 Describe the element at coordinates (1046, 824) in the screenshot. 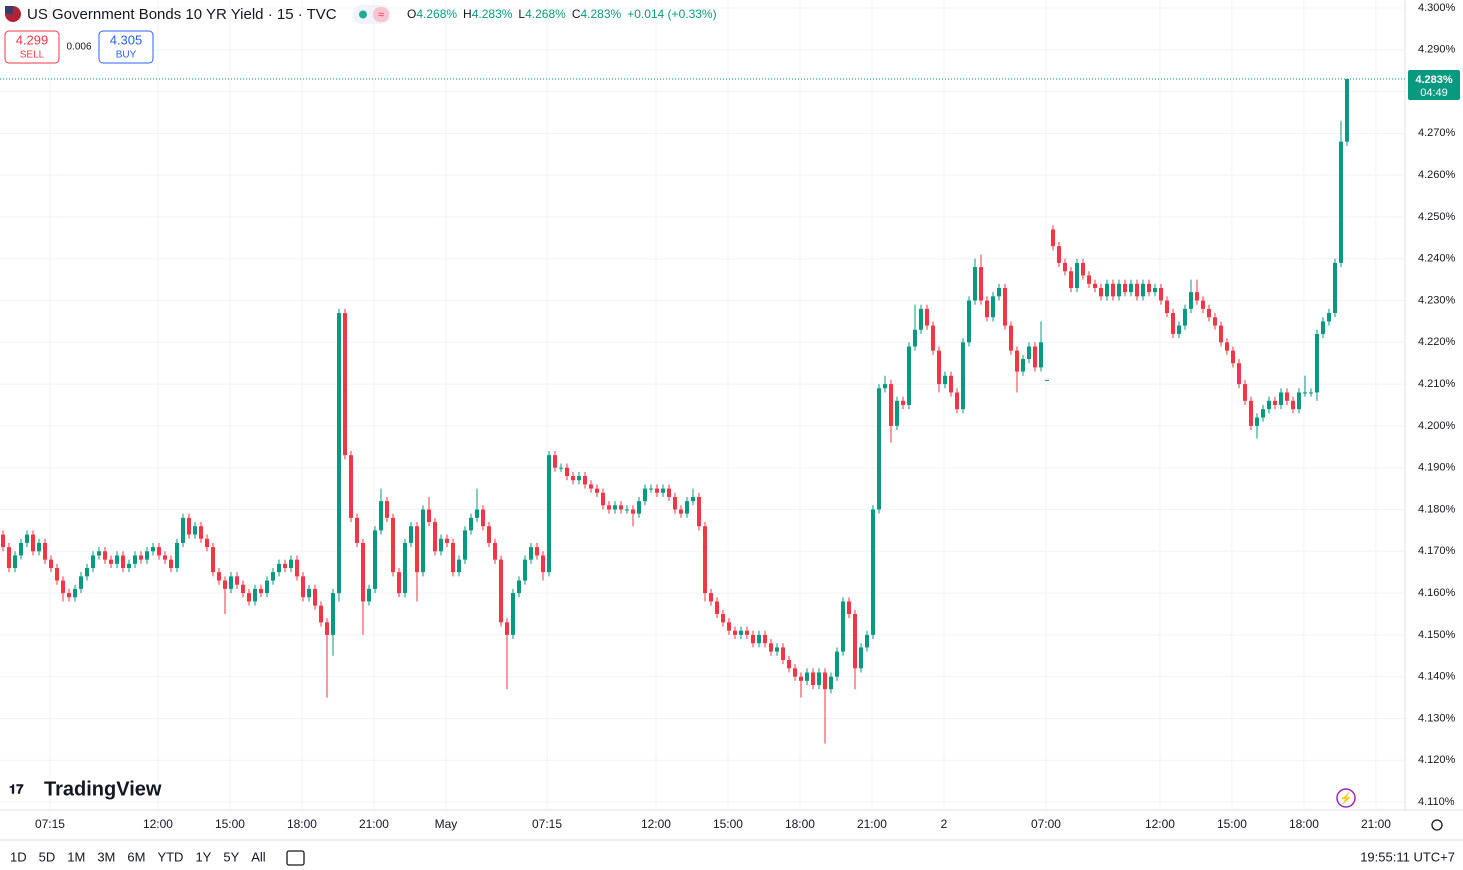

I see `x-tick-label: 07:00` at that location.